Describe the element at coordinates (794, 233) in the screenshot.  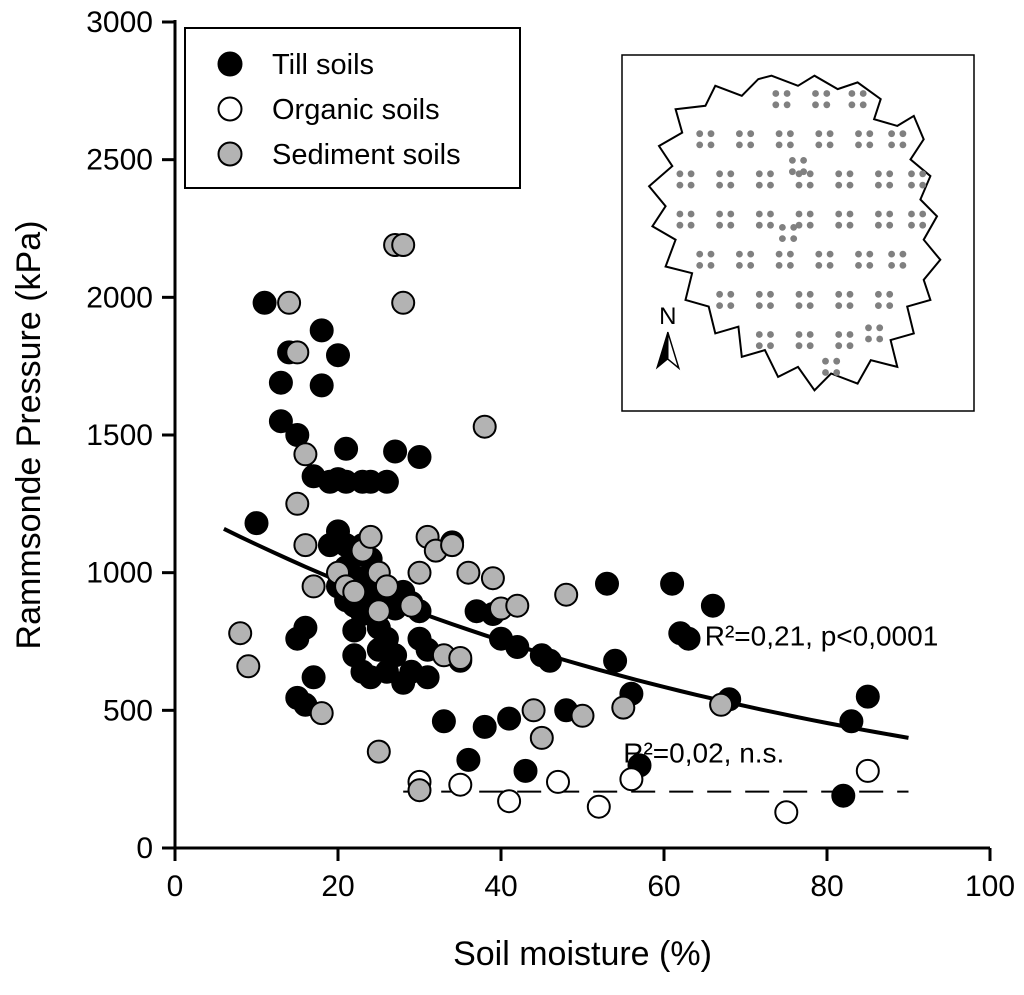
I see `map-boundary` at that location.